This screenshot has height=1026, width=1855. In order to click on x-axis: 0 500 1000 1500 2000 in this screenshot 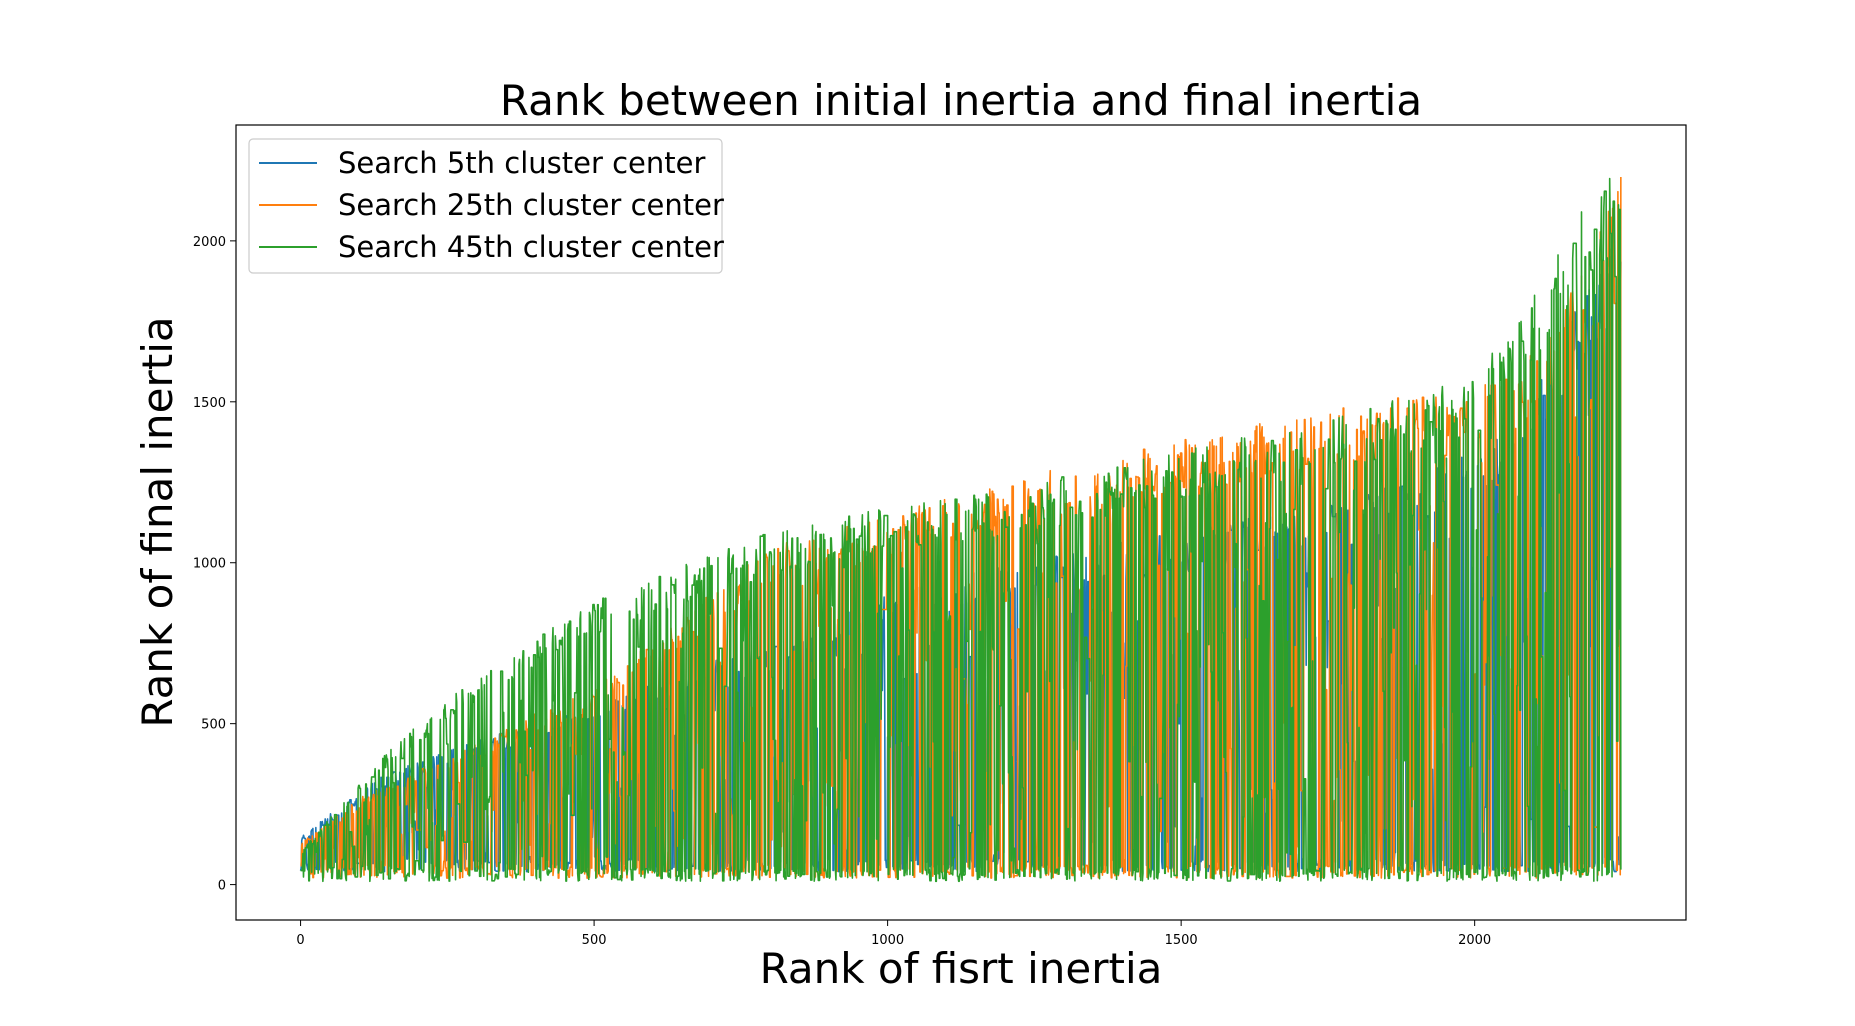, I will do `click(893, 934)`.